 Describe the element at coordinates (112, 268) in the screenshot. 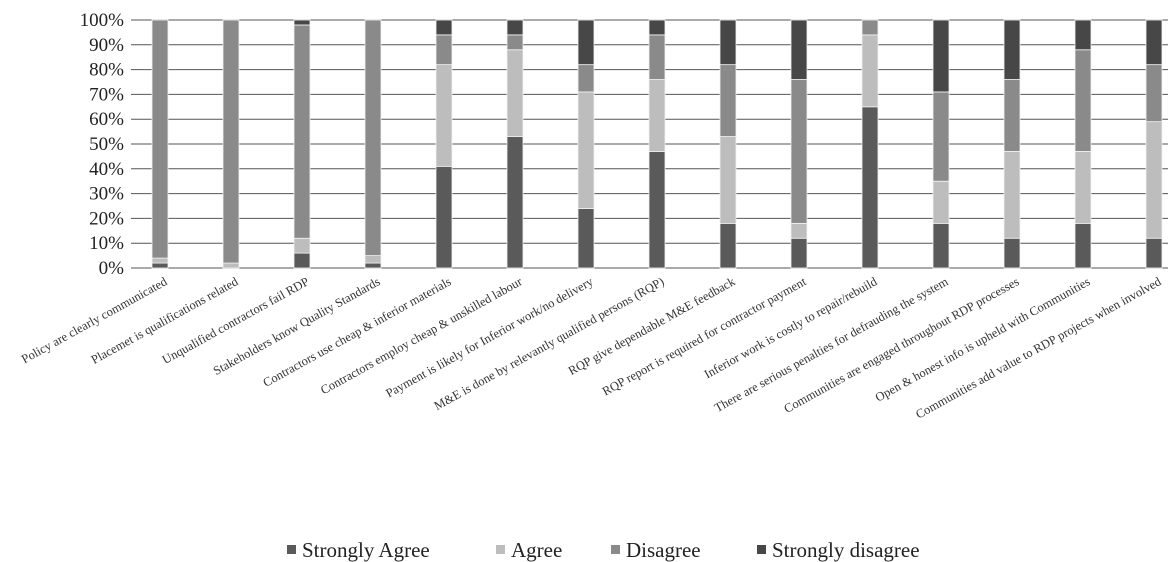

I see `y-tick-label: 0%` at that location.